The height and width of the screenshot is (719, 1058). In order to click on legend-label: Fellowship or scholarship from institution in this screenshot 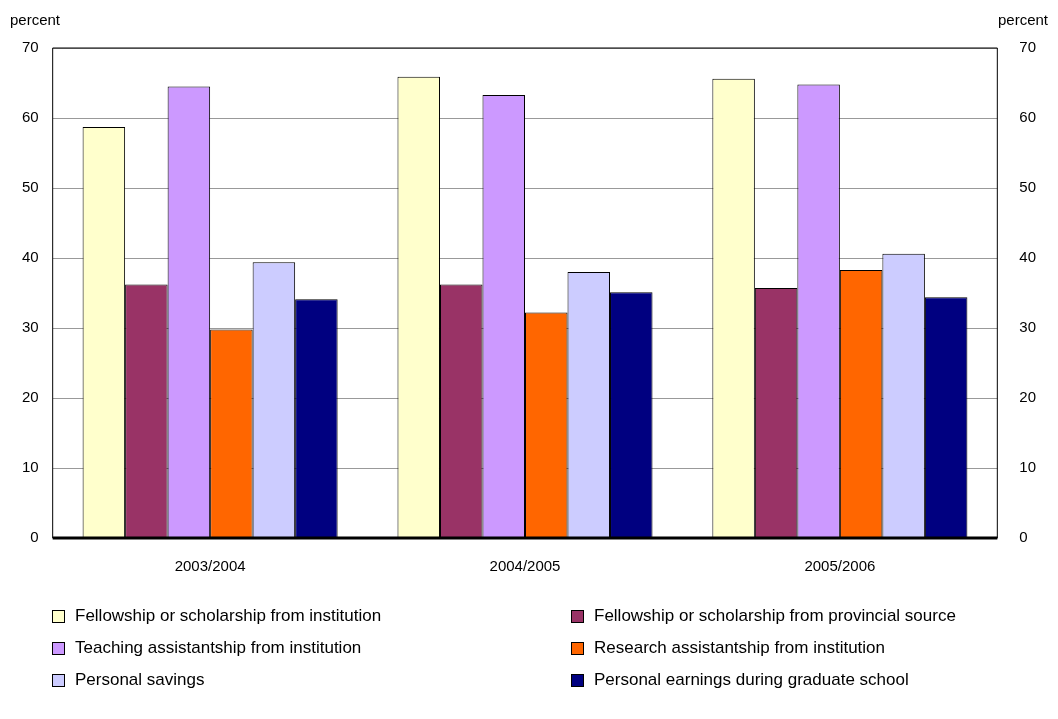, I will do `click(228, 616)`.